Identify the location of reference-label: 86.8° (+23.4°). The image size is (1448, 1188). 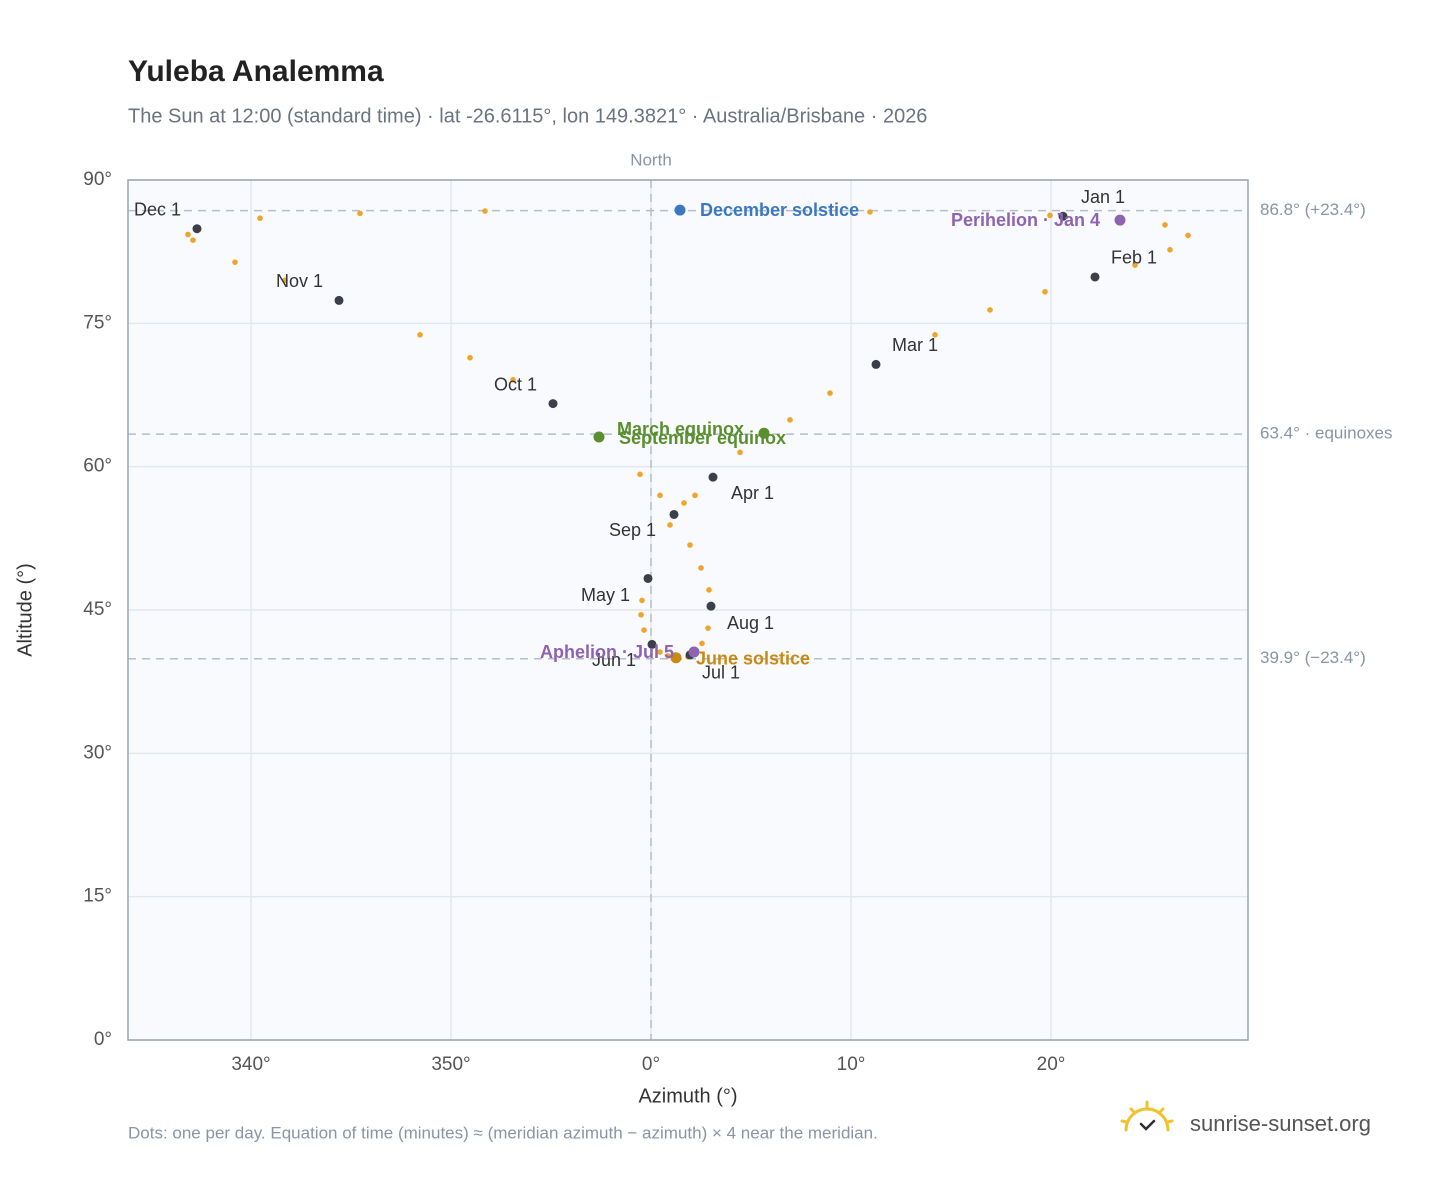
(1313, 209).